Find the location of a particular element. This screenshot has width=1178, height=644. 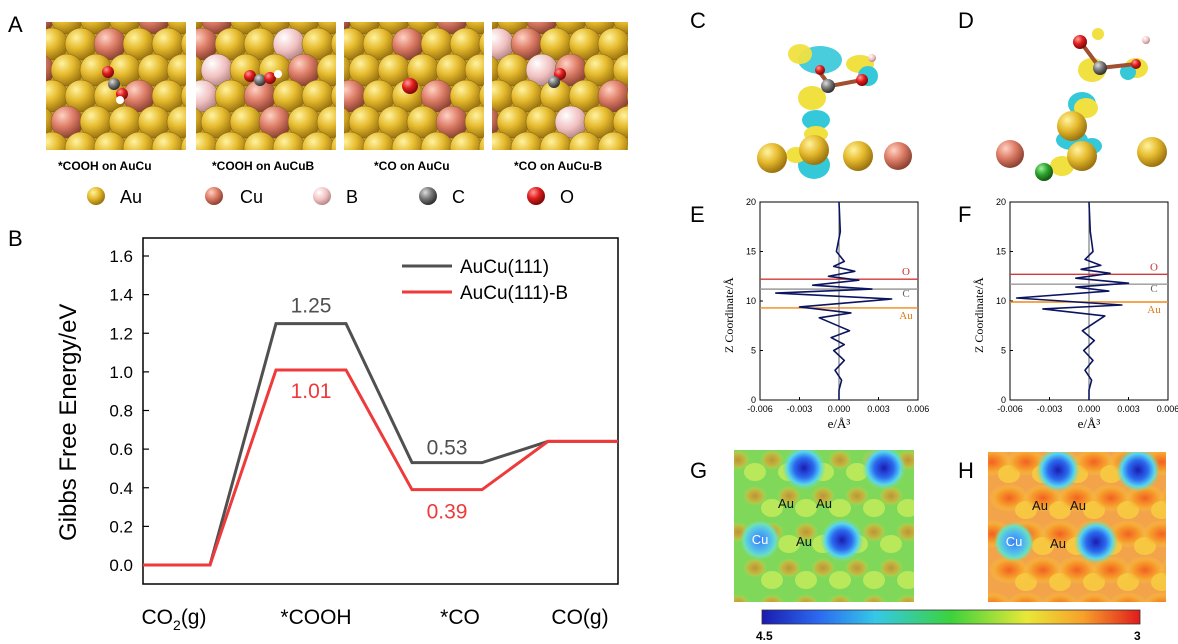

structure-caption-2: *COOH on AuCuB is located at coordinates (263, 166).